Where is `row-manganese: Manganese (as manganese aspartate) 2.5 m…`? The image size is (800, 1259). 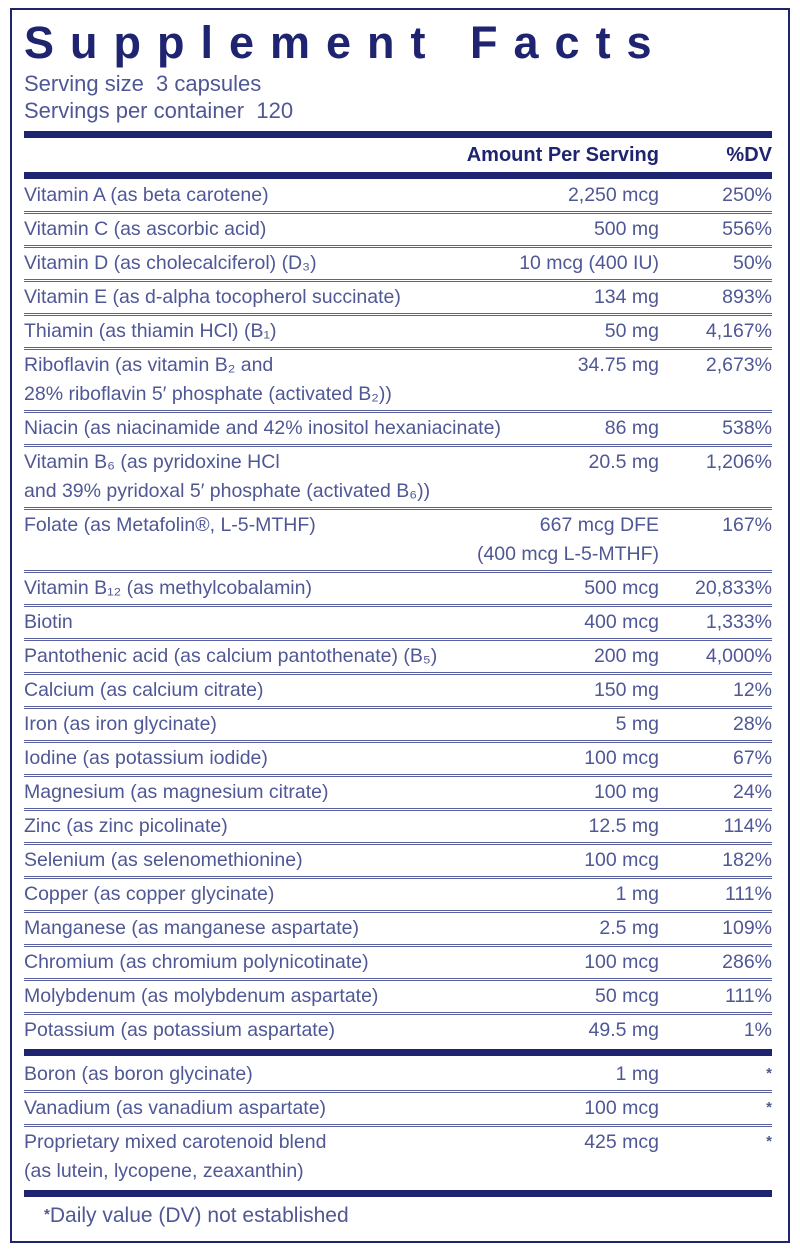 row-manganese: Manganese (as manganese aspartate) 2.5 m… is located at coordinates (398, 928).